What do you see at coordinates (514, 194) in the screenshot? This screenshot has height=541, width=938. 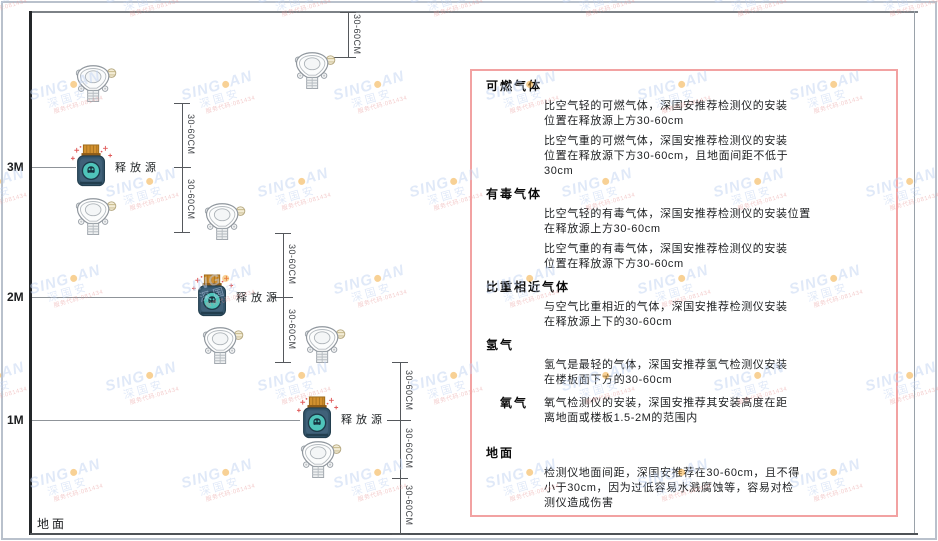 I see `section-heading: 有毒气体` at bounding box center [514, 194].